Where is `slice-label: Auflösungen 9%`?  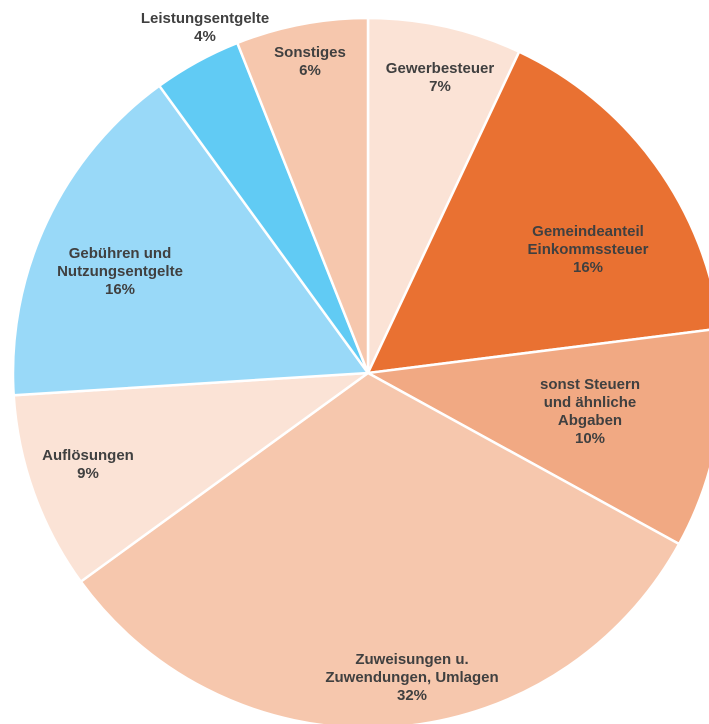 slice-label: Auflösungen 9% is located at coordinates (88, 465).